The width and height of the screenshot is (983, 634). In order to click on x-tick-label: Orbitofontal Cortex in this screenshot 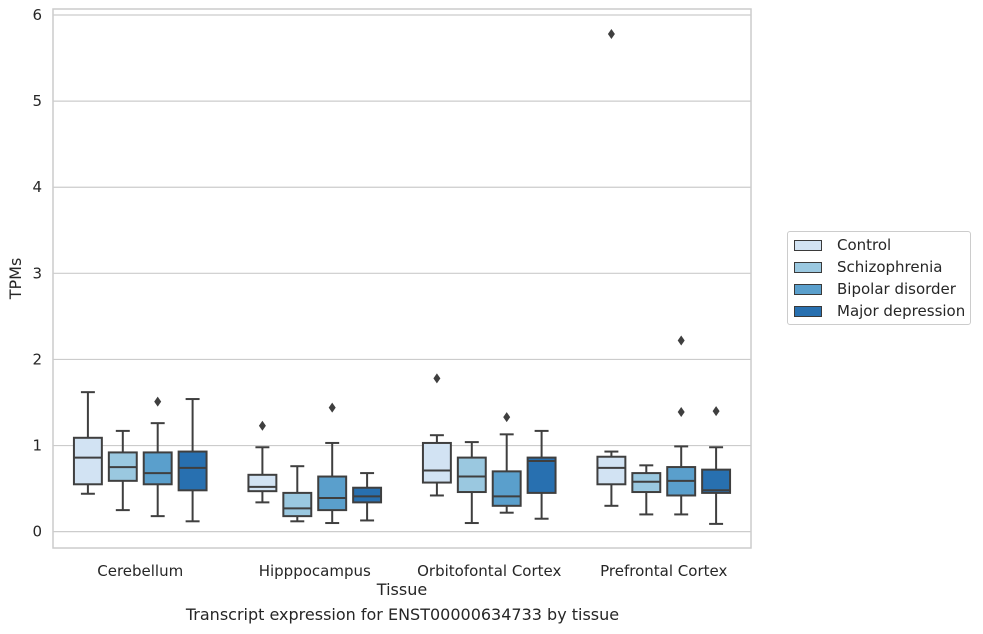, I will do `click(489, 571)`.